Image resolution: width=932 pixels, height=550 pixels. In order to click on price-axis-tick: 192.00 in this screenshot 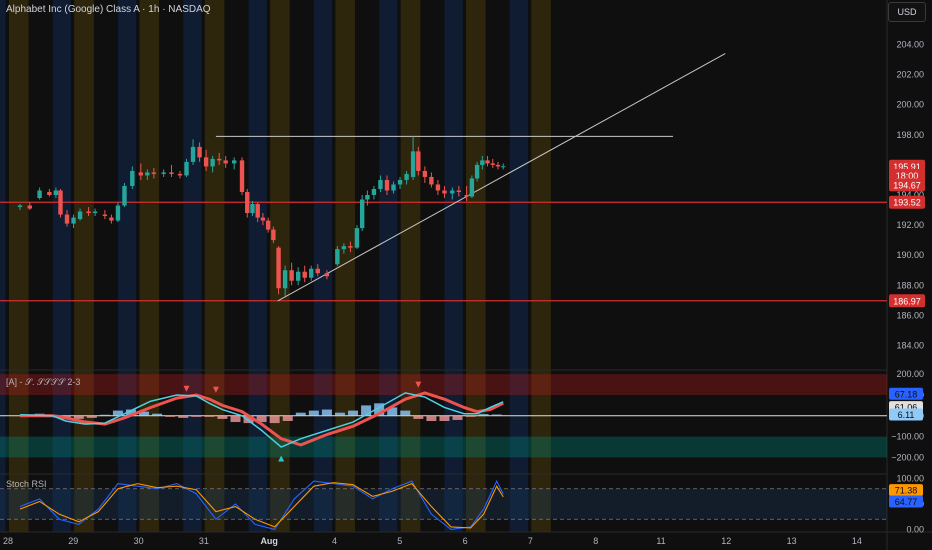, I will do `click(910, 225)`.